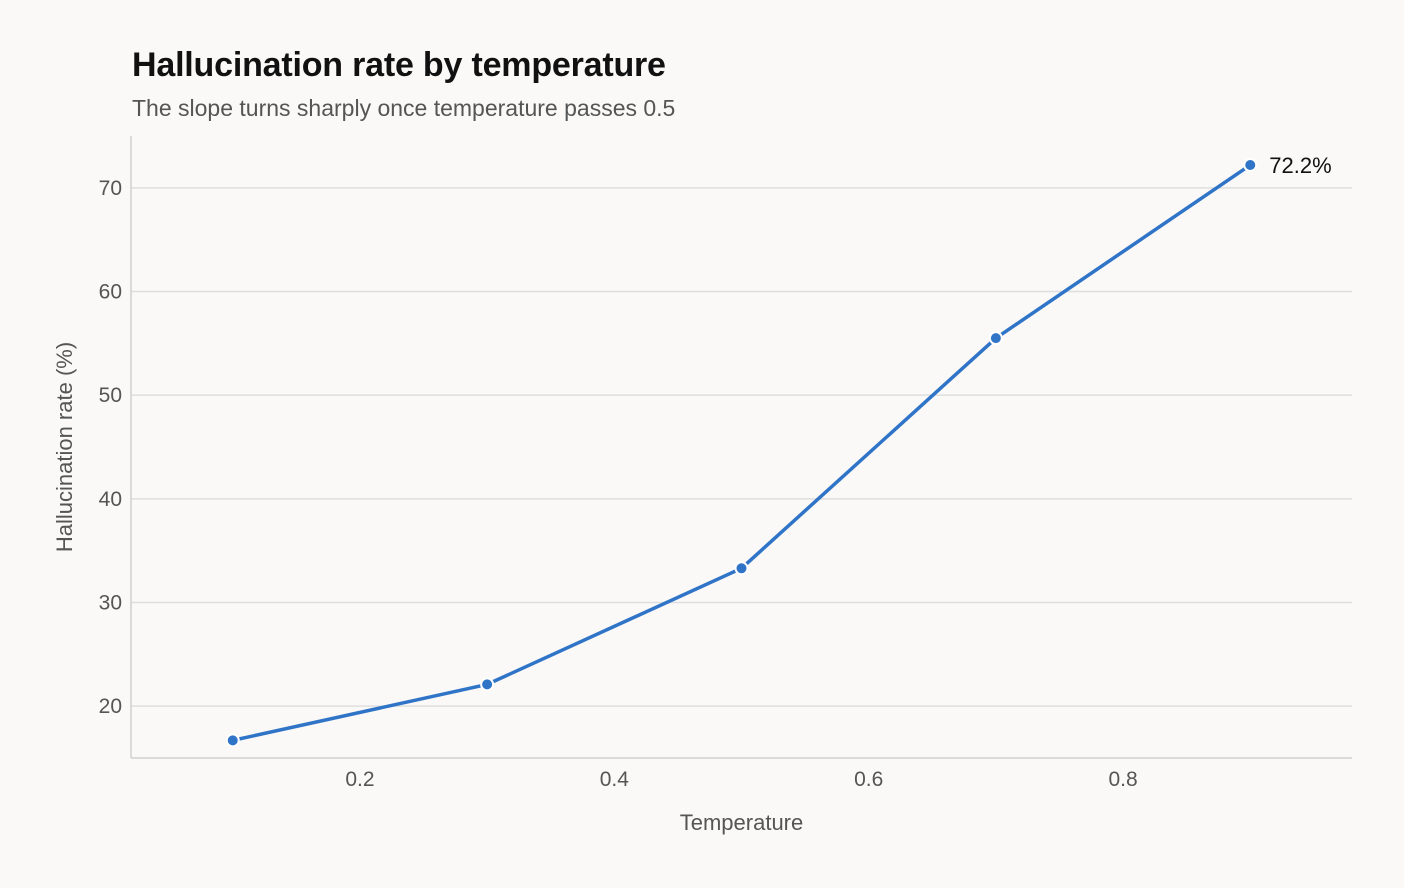 The height and width of the screenshot is (888, 1404). Describe the element at coordinates (615, 779) in the screenshot. I see `x-tick-label: 0.4` at that location.